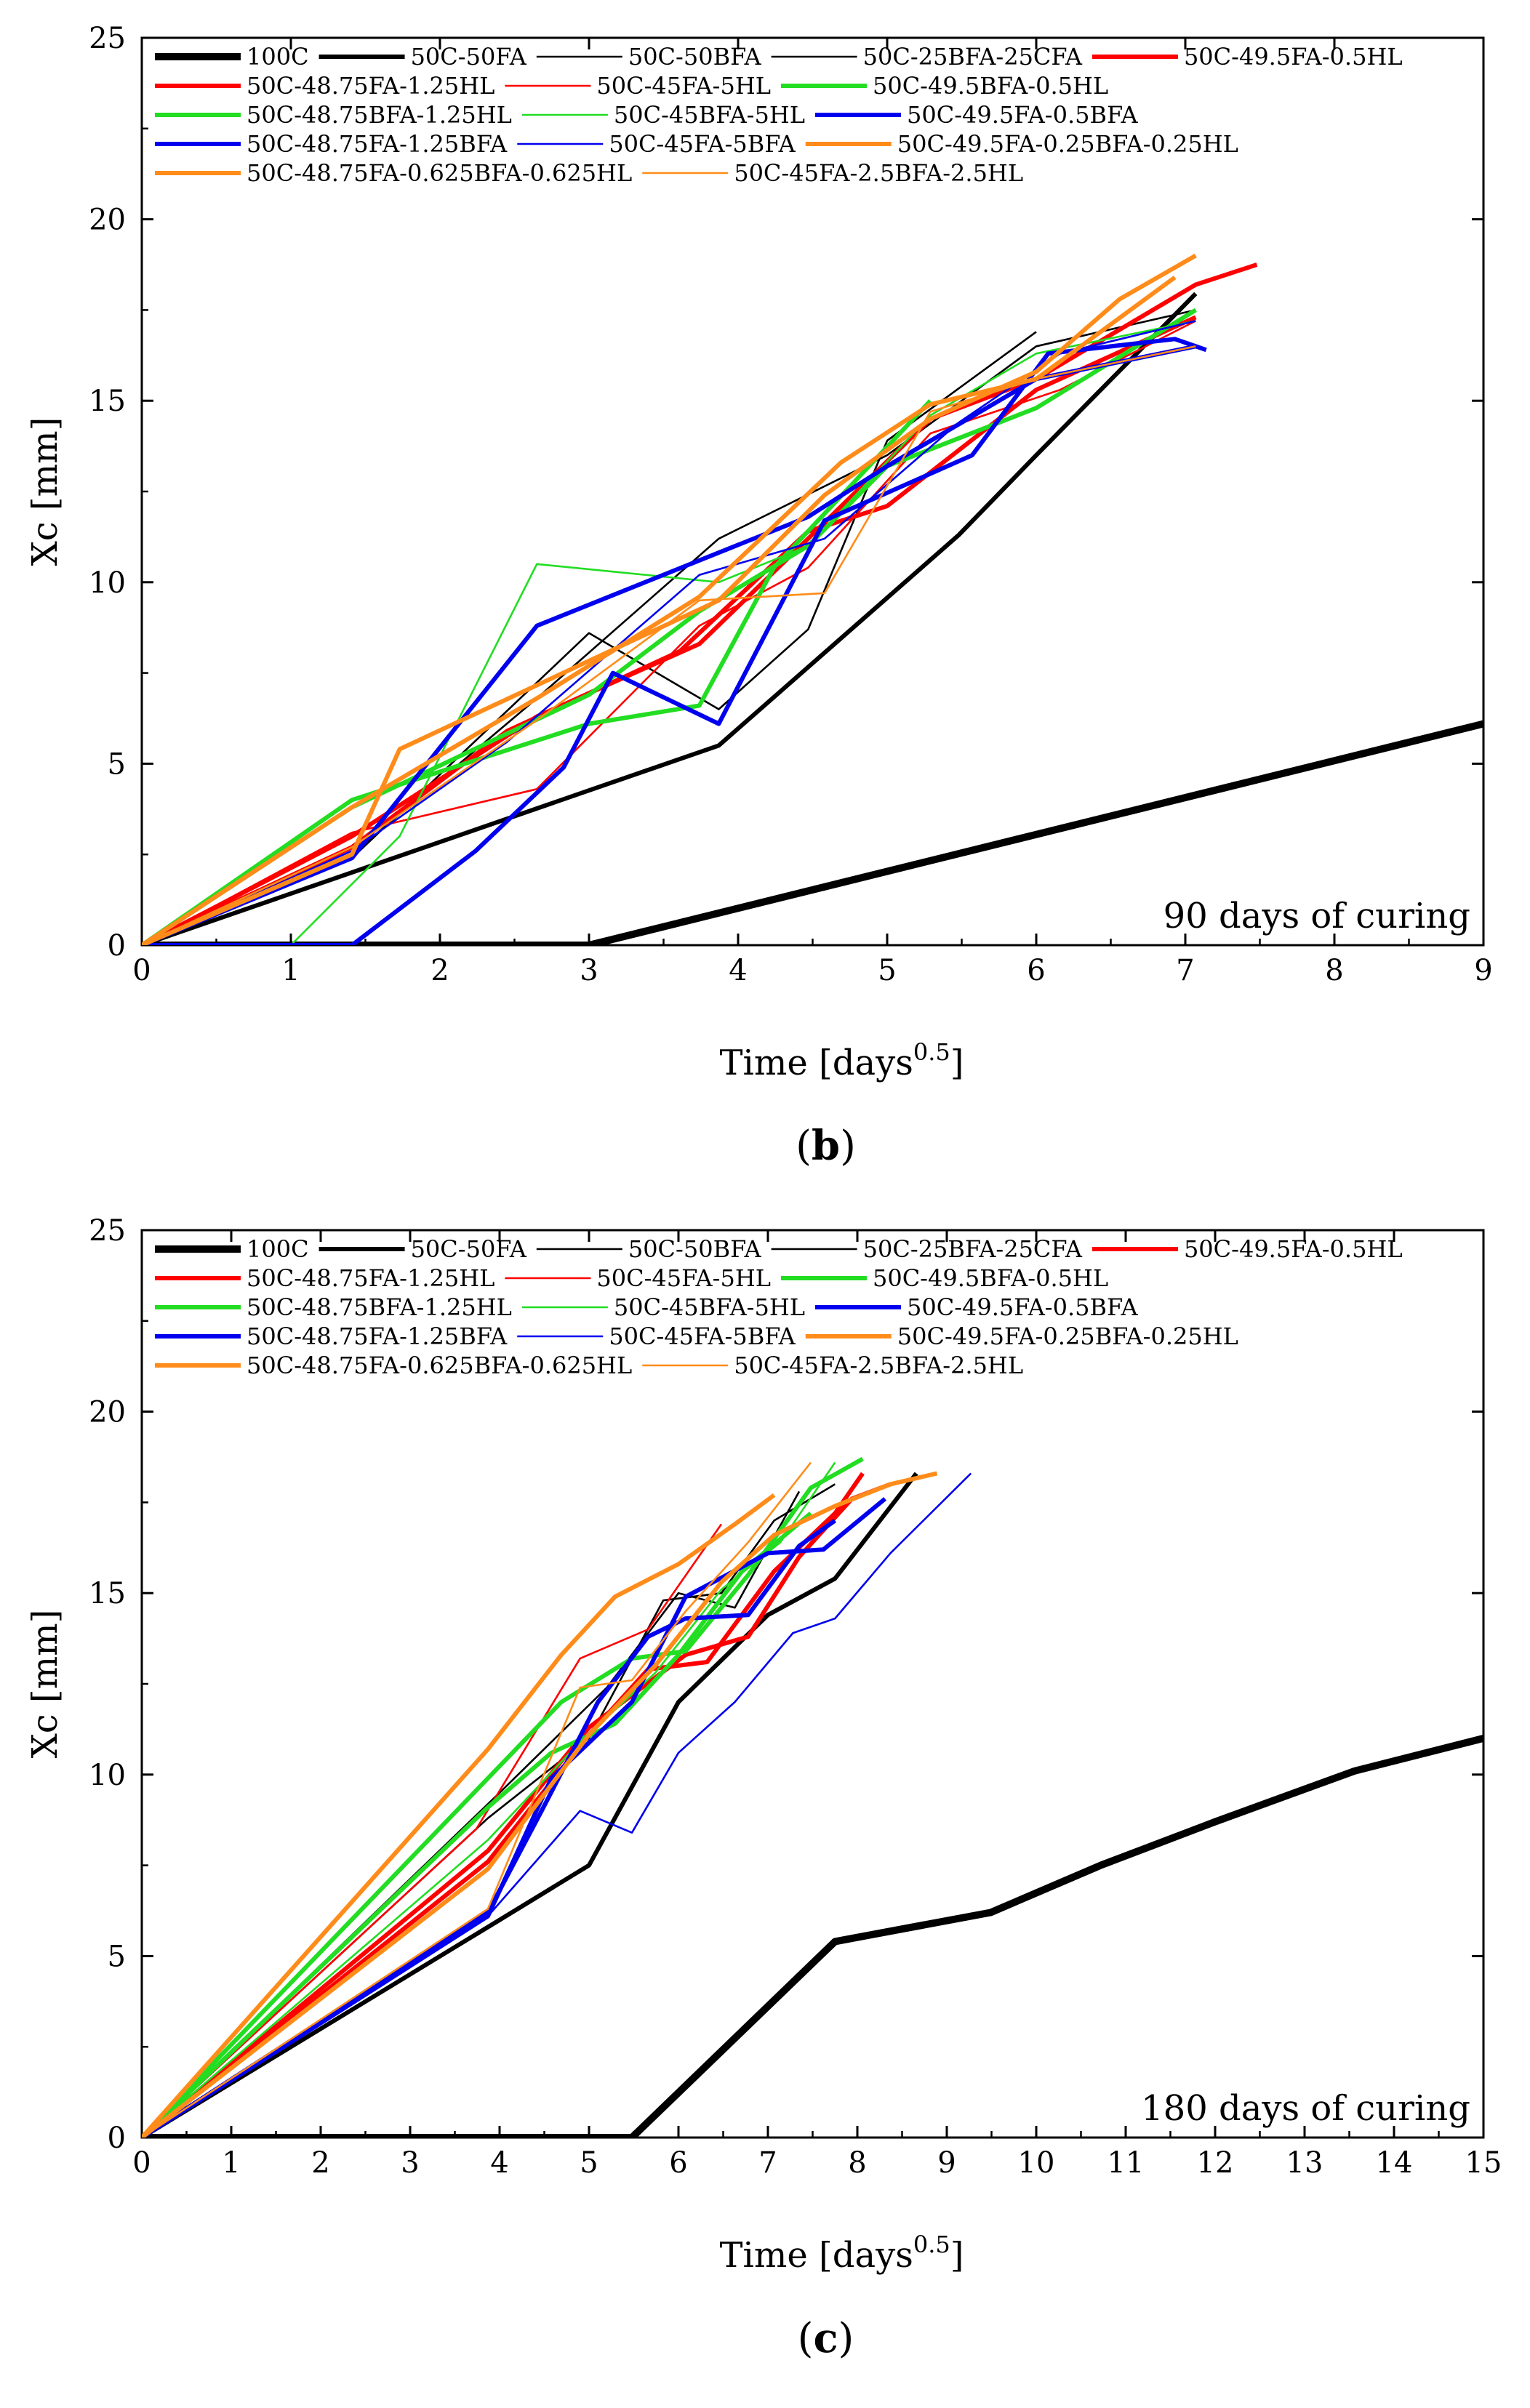 This screenshot has height=2408, width=1530. I want to click on legend-label: 50C-49.5BFA-0.5HL, so click(990, 1278).